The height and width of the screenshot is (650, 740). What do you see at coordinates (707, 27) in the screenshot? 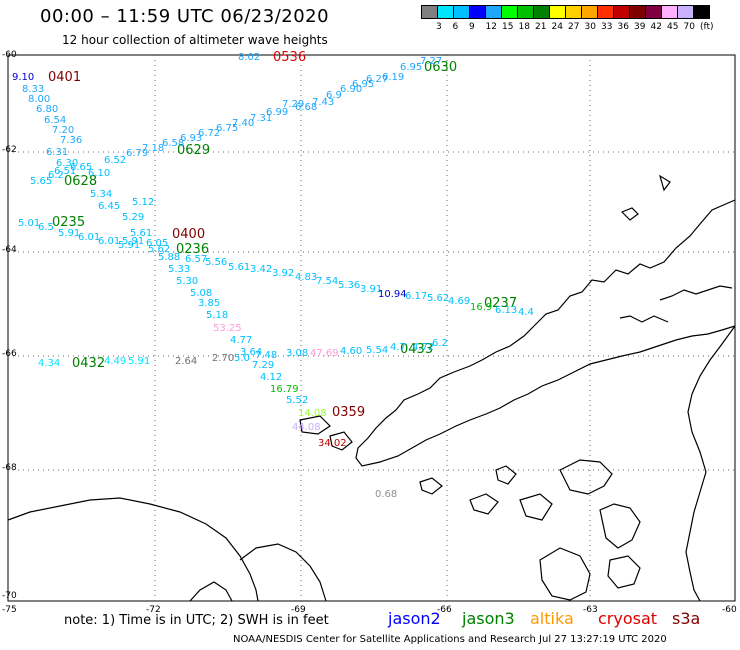
I see `scale-label: (ft)` at bounding box center [707, 27].